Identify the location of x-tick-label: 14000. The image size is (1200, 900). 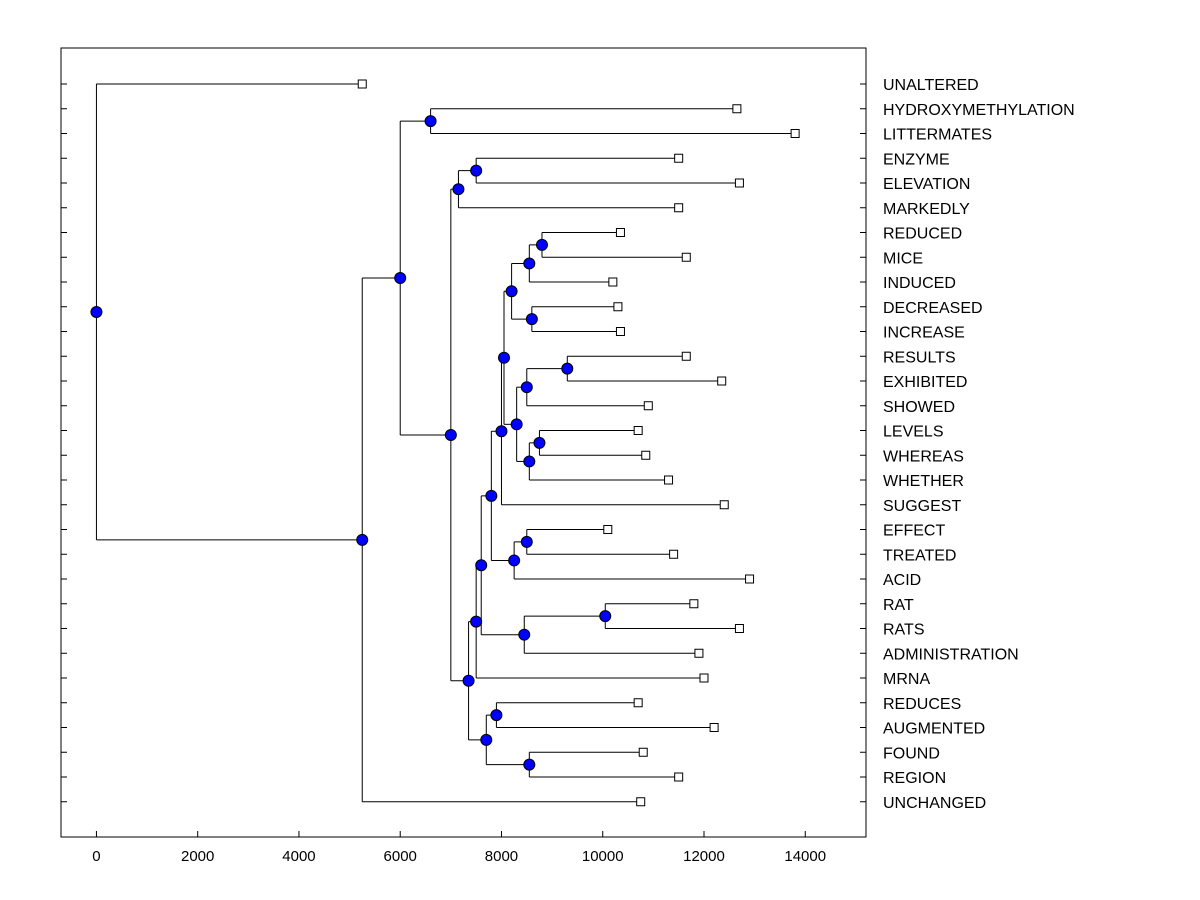
(805, 856).